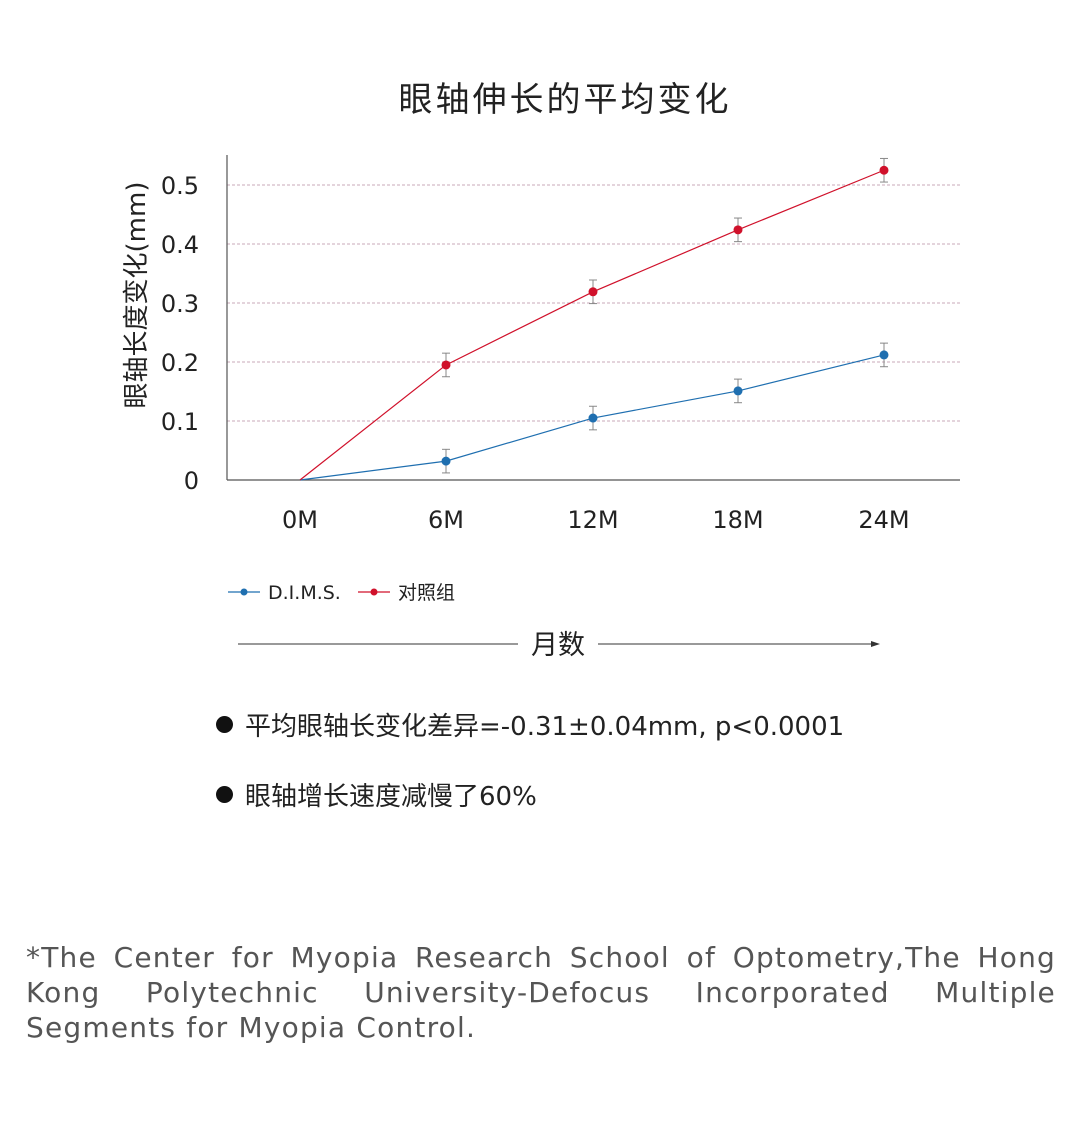 Image resolution: width=1080 pixels, height=1130 pixels. What do you see at coordinates (191, 481) in the screenshot?
I see `y-tick-label: 0` at bounding box center [191, 481].